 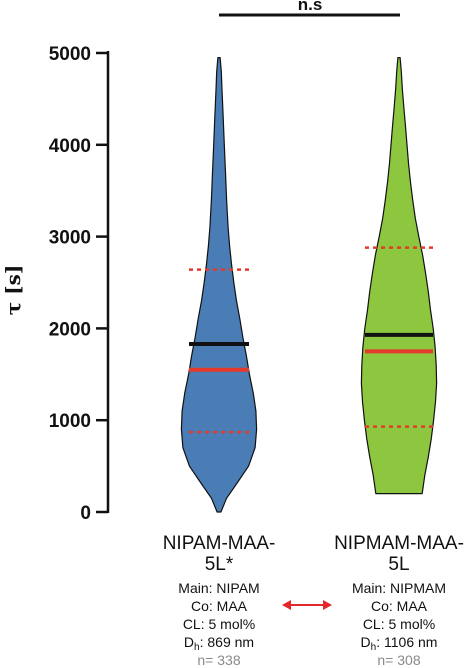 What do you see at coordinates (327, 605) in the screenshot?
I see `comparison-arrow-right-head` at bounding box center [327, 605].